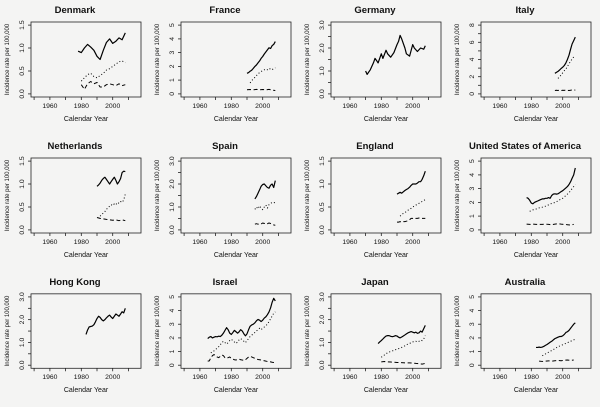 The height and width of the screenshot is (407, 600). I want to click on chart-title: Netherlands, so click(75, 146).